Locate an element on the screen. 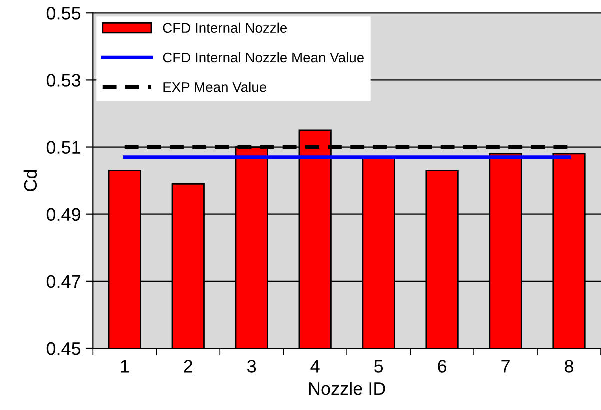 This screenshot has width=601, height=410. legend-label: CFD Internal Nozzle is located at coordinates (225, 28).